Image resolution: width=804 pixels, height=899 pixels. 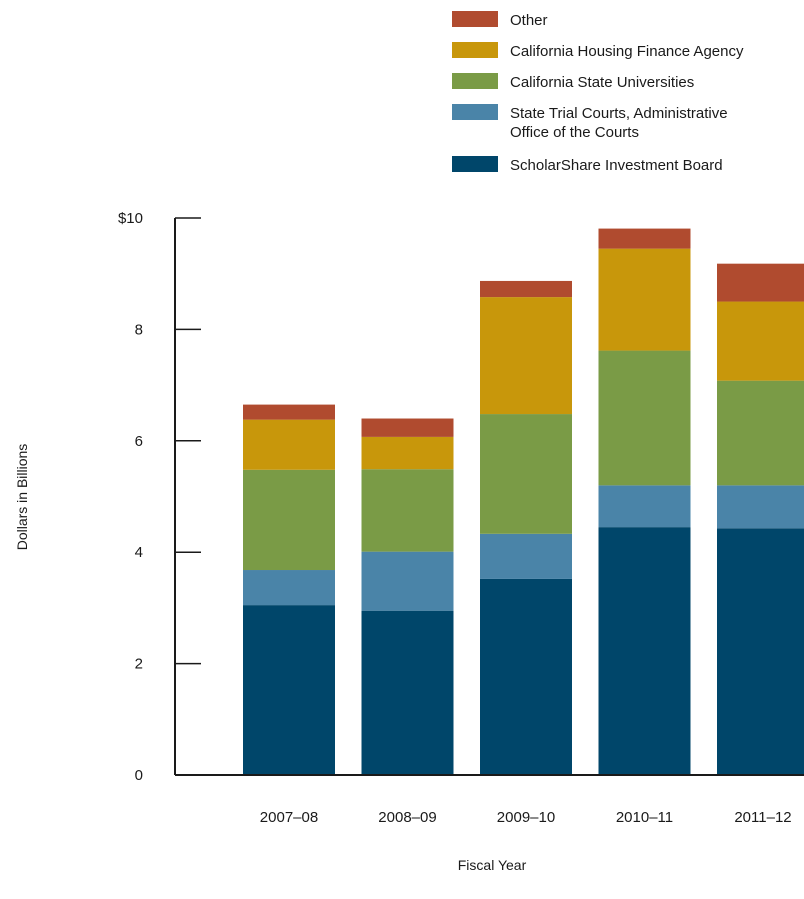 What do you see at coordinates (616, 165) in the screenshot?
I see `legend-label: ScholarShare Investment Board` at bounding box center [616, 165].